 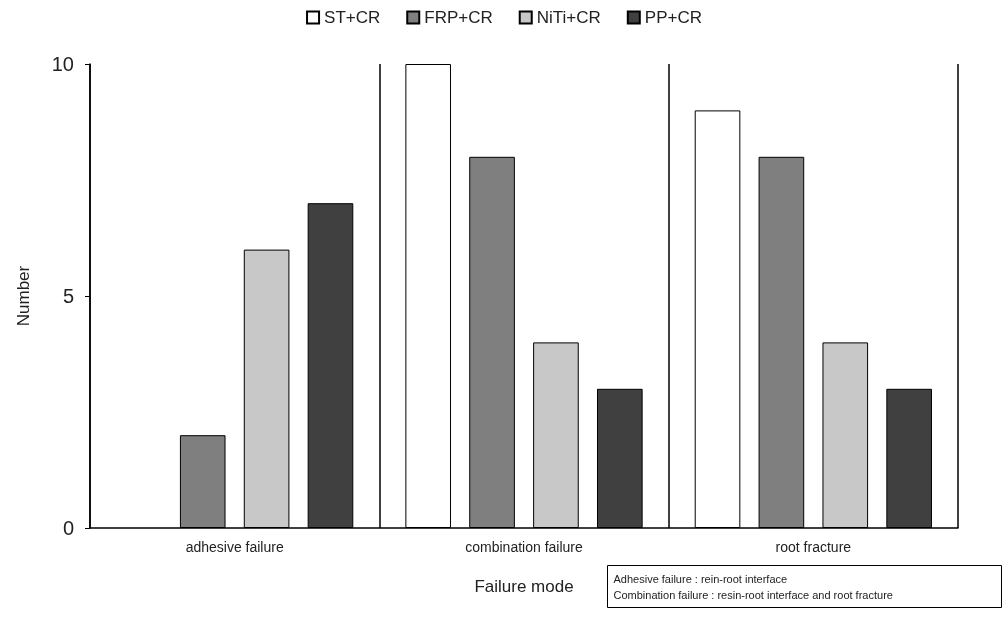 What do you see at coordinates (62, 64) in the screenshot?
I see `y-tick-label: 10` at bounding box center [62, 64].